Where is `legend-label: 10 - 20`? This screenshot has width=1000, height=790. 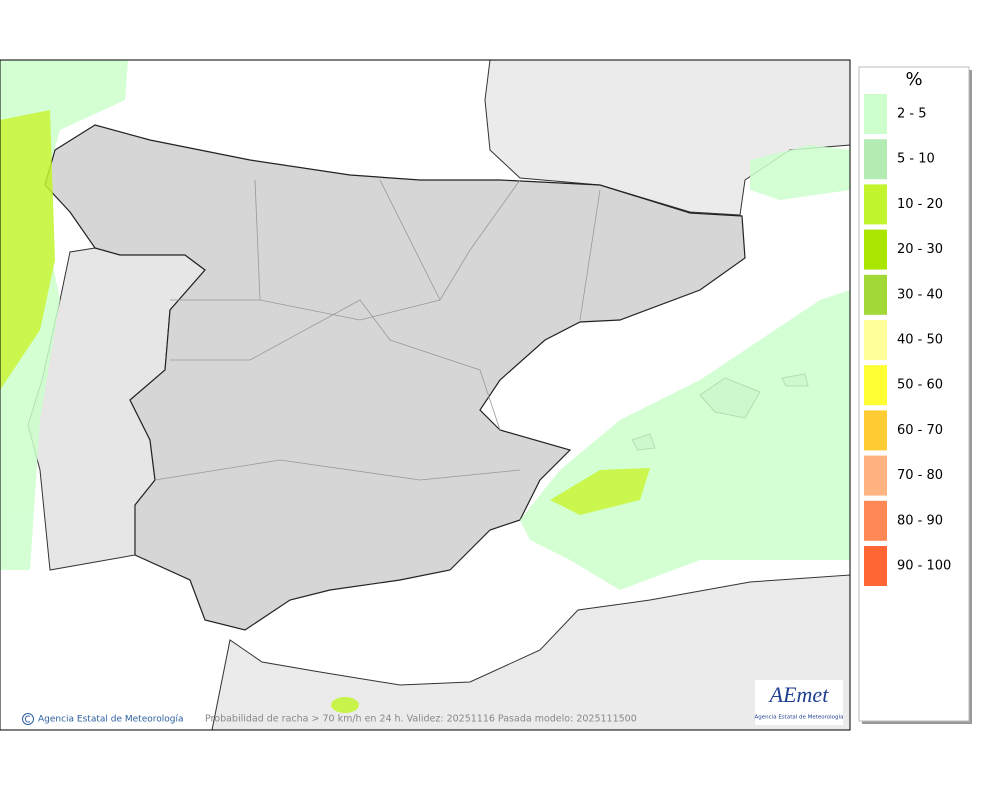
legend-label: 10 - 20 is located at coordinates (920, 204).